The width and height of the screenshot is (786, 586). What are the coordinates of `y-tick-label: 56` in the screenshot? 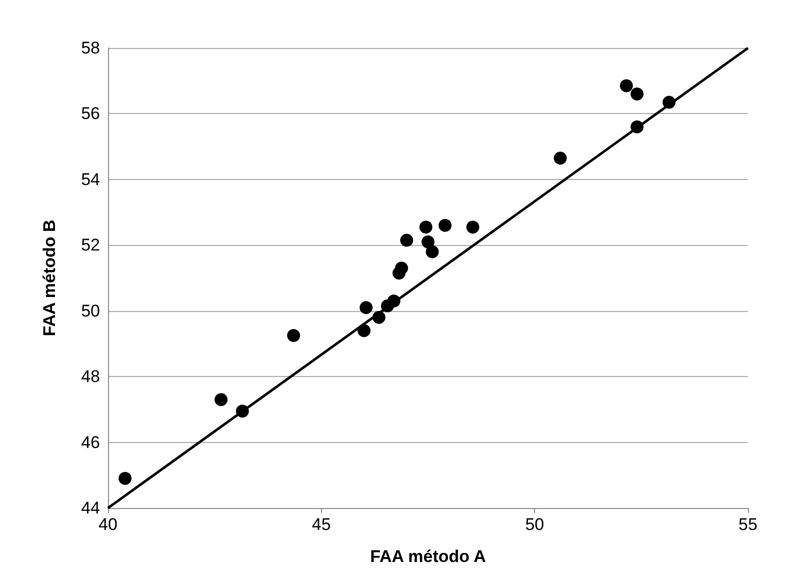 It's located at (90, 114).